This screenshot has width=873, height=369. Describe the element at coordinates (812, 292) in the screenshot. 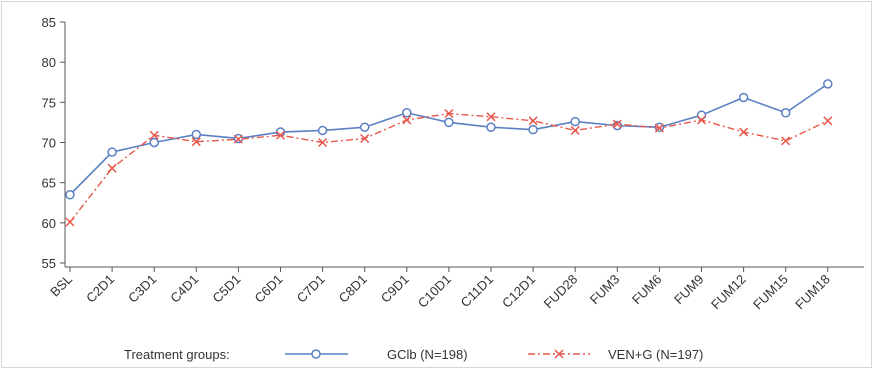

I see `x-tick-label: FUM18` at that location.